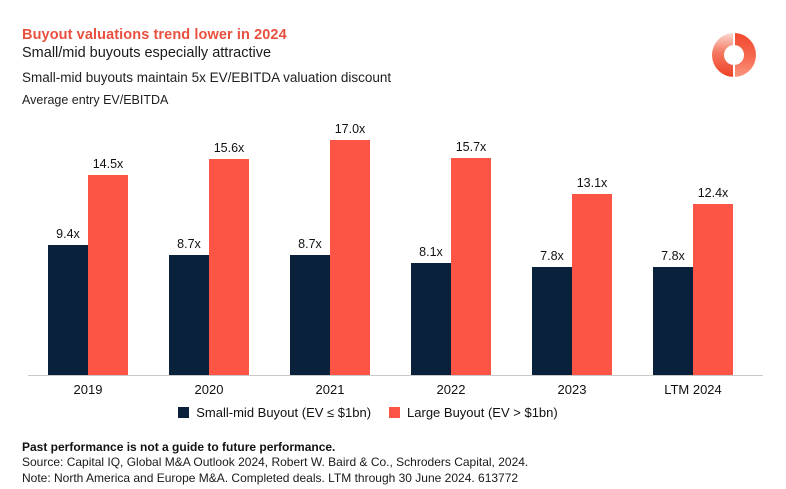 This screenshot has height=489, width=786. What do you see at coordinates (431, 319) in the screenshot?
I see `bar-small-mid-2022` at bounding box center [431, 319].